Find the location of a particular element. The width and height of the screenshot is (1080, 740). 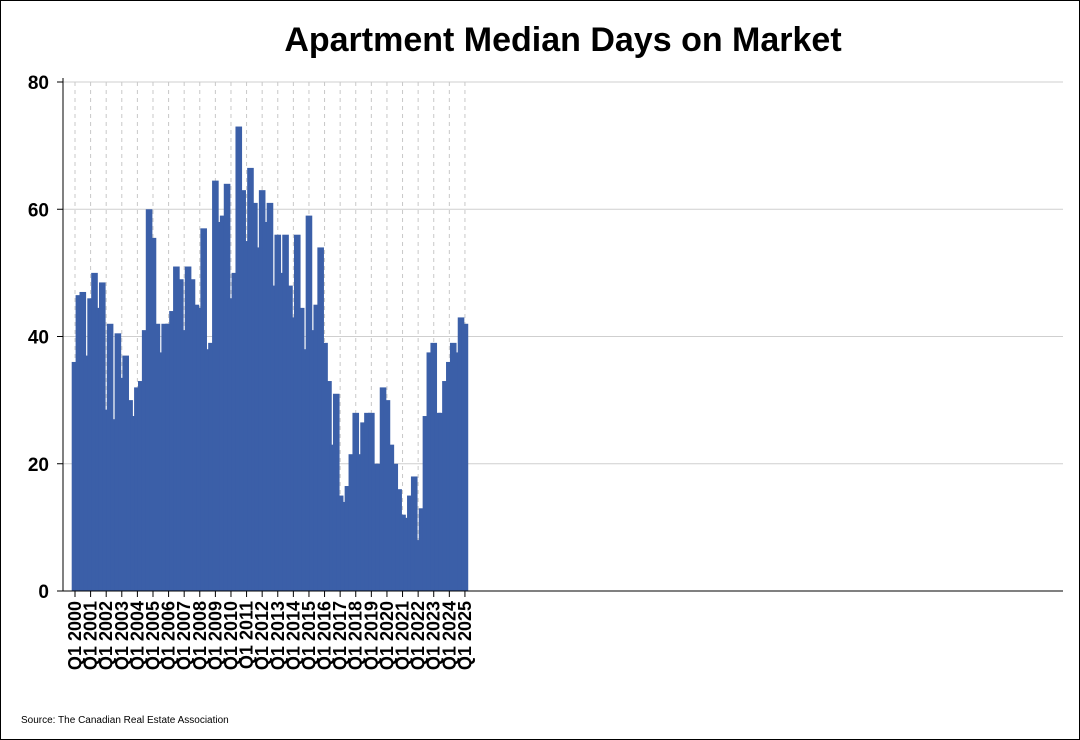

x-tick-label: Q1 2020 is located at coordinates (387, 635).